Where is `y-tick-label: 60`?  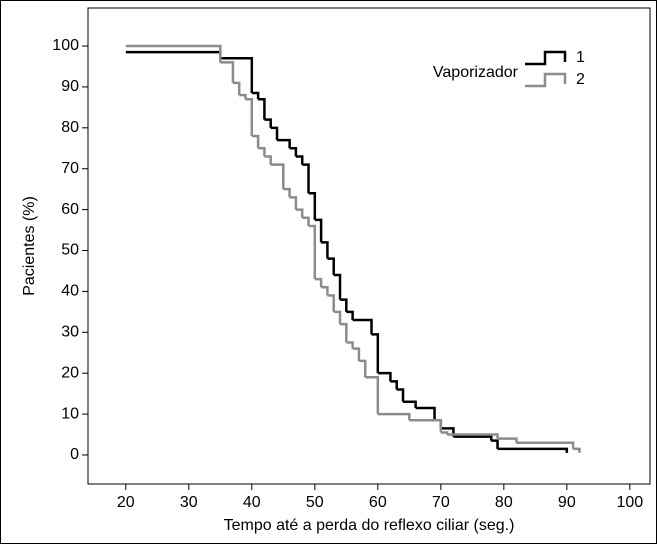
y-tick-label: 60 is located at coordinates (70, 209).